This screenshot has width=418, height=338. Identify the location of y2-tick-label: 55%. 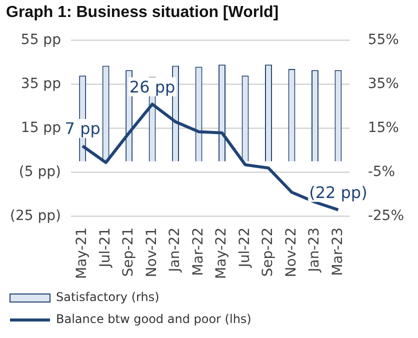
(383, 40).